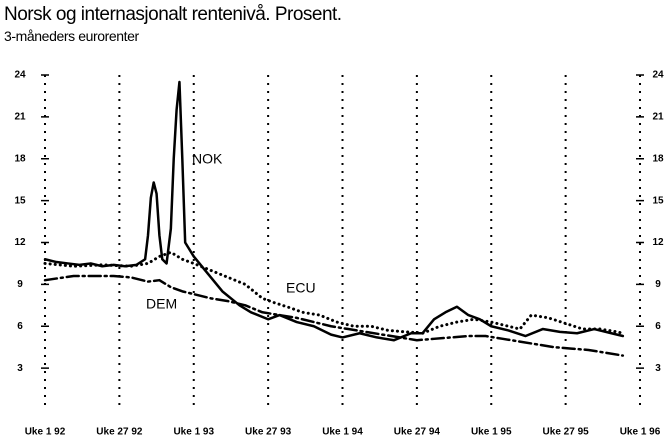 The width and height of the screenshot is (672, 446). What do you see at coordinates (20, 200) in the screenshot?
I see `y-tick-label: 15` at bounding box center [20, 200].